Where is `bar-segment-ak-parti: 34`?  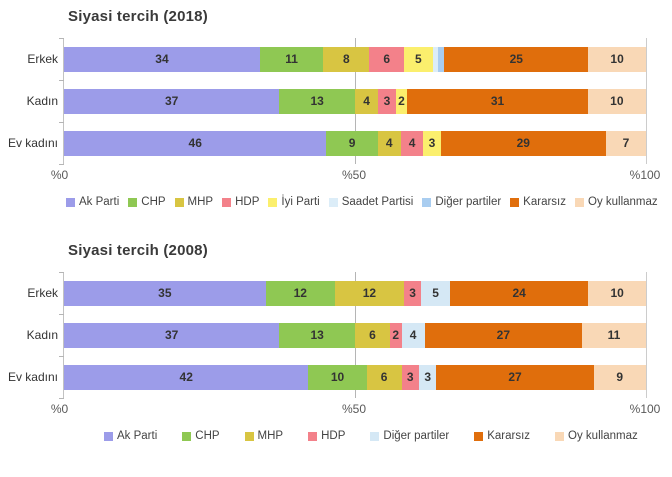 bar-segment-ak-parti: 34 is located at coordinates (162, 59).